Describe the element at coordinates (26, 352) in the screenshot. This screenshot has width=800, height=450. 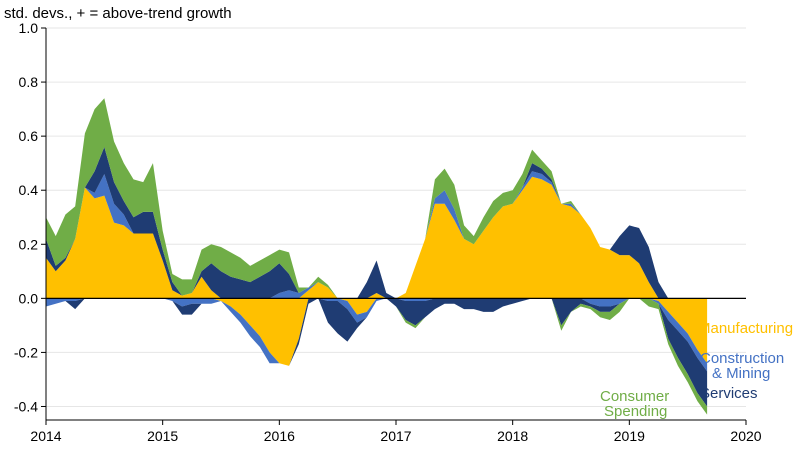
I see `y-tick-label: -0.2` at that location.